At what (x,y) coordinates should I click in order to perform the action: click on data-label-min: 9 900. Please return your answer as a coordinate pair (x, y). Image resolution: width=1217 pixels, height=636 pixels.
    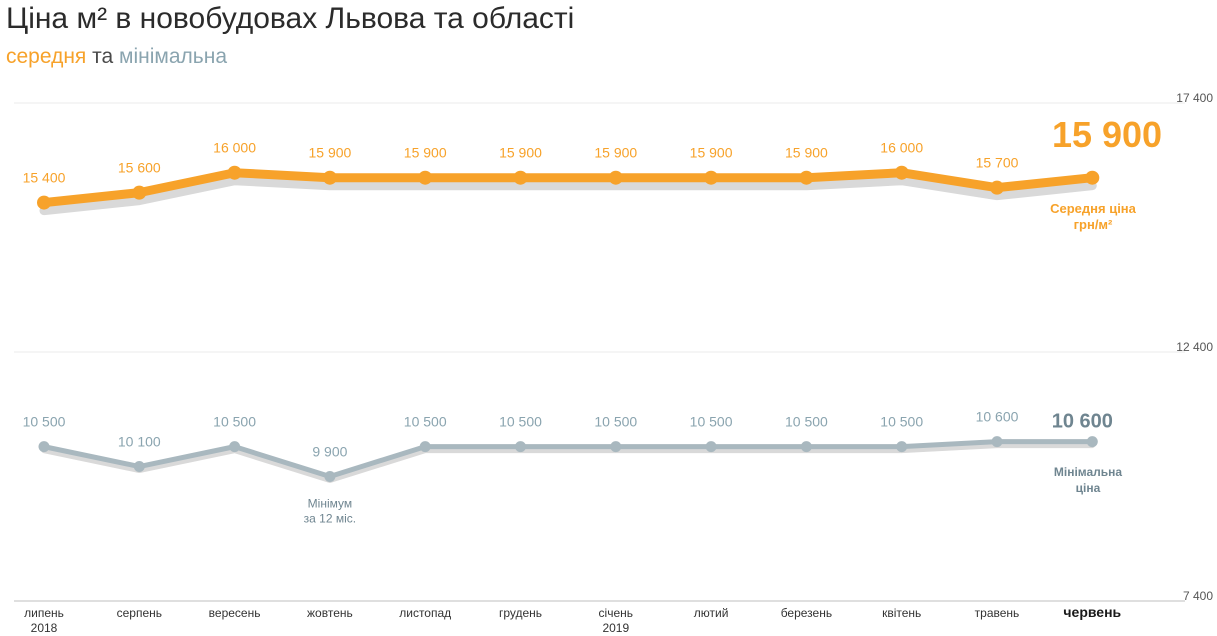
    Looking at the image, I should click on (329, 452).